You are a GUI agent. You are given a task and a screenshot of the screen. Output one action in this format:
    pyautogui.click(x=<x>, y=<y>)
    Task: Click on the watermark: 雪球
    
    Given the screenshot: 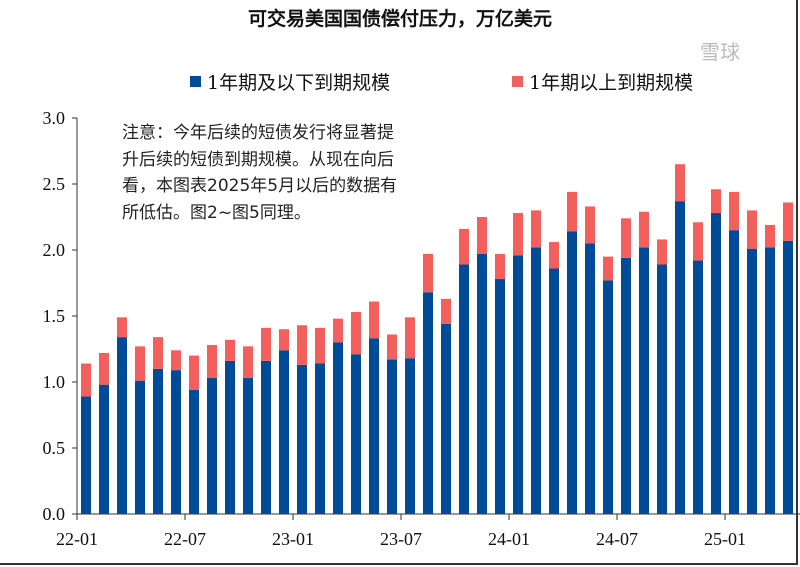 What is the action you would take?
    pyautogui.click(x=720, y=52)
    